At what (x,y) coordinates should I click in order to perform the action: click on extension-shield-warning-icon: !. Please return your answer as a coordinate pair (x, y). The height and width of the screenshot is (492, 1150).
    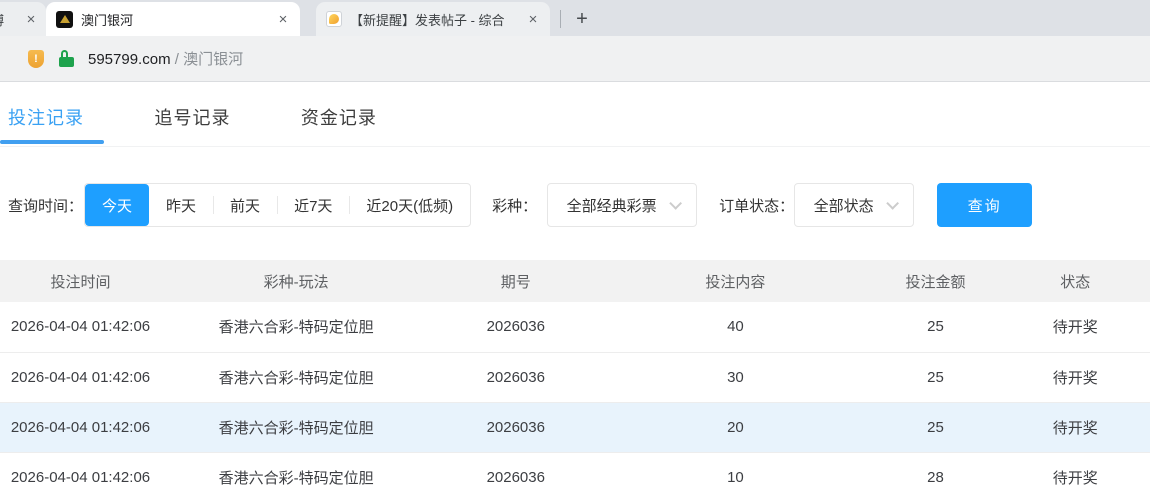
    Looking at the image, I should click on (36, 58).